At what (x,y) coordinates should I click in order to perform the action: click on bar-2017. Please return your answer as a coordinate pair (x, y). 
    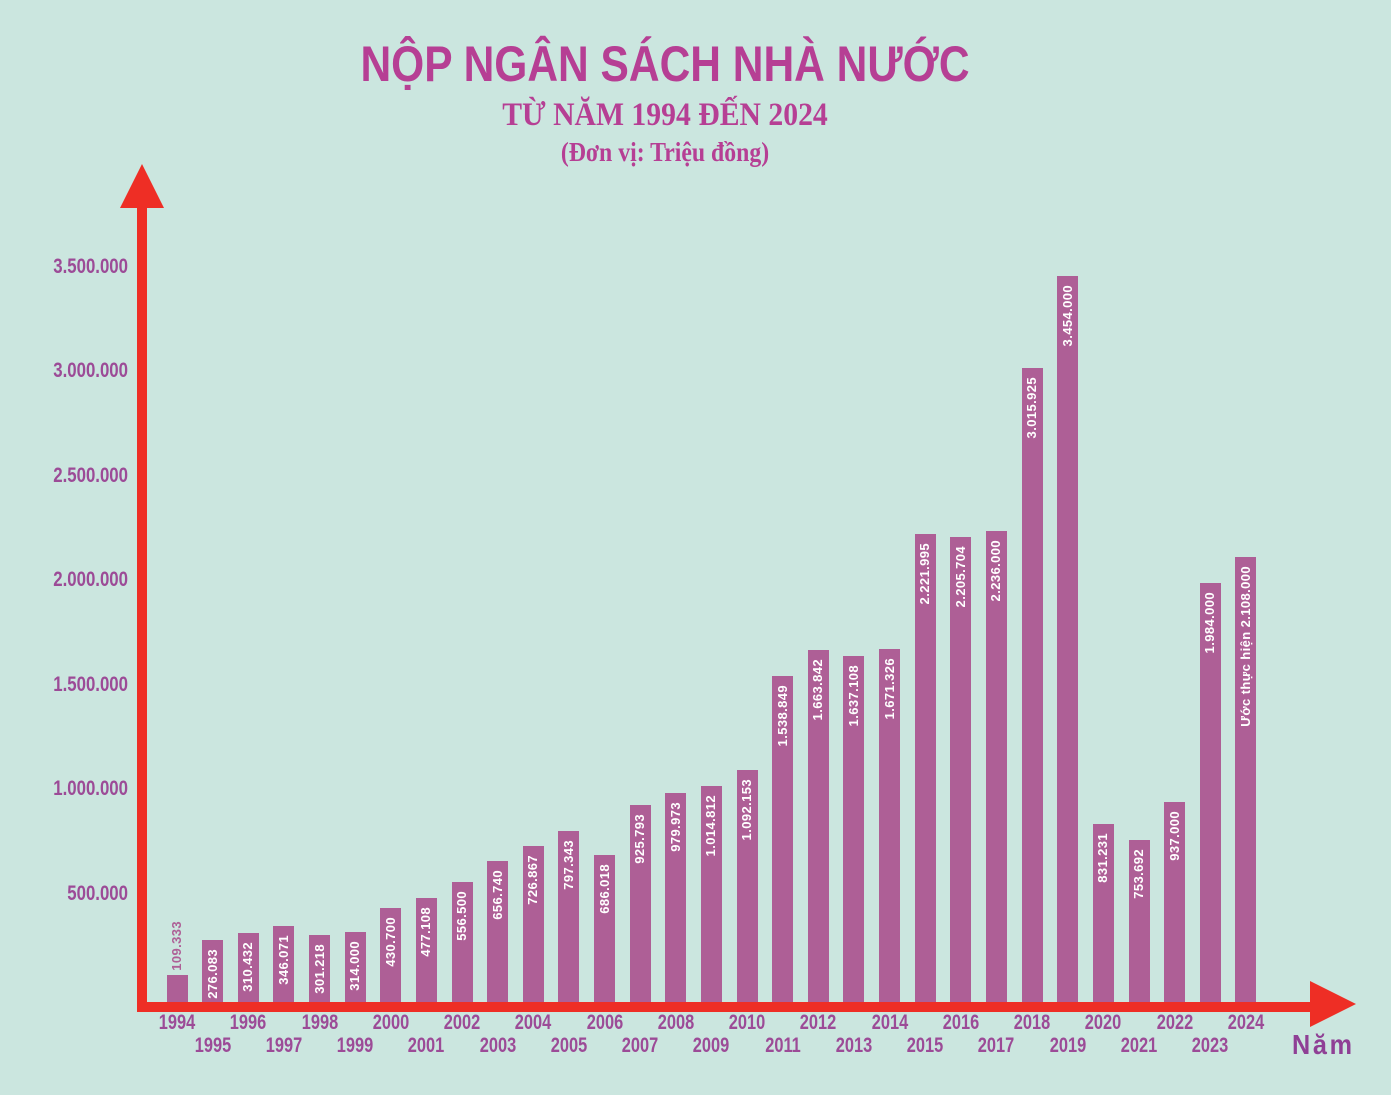
    Looking at the image, I should click on (996, 768).